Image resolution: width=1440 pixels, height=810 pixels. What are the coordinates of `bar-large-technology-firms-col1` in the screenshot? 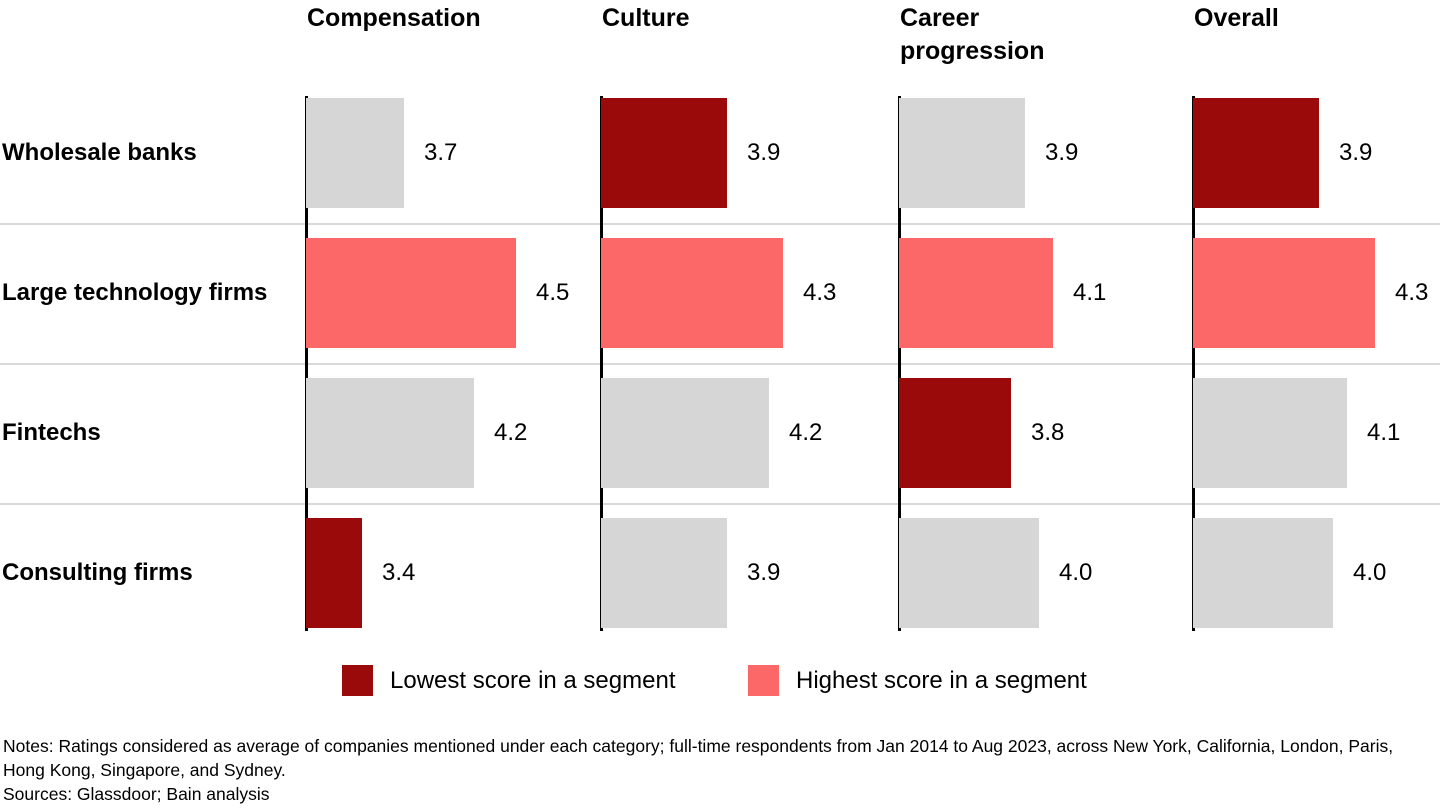 It's located at (692, 293).